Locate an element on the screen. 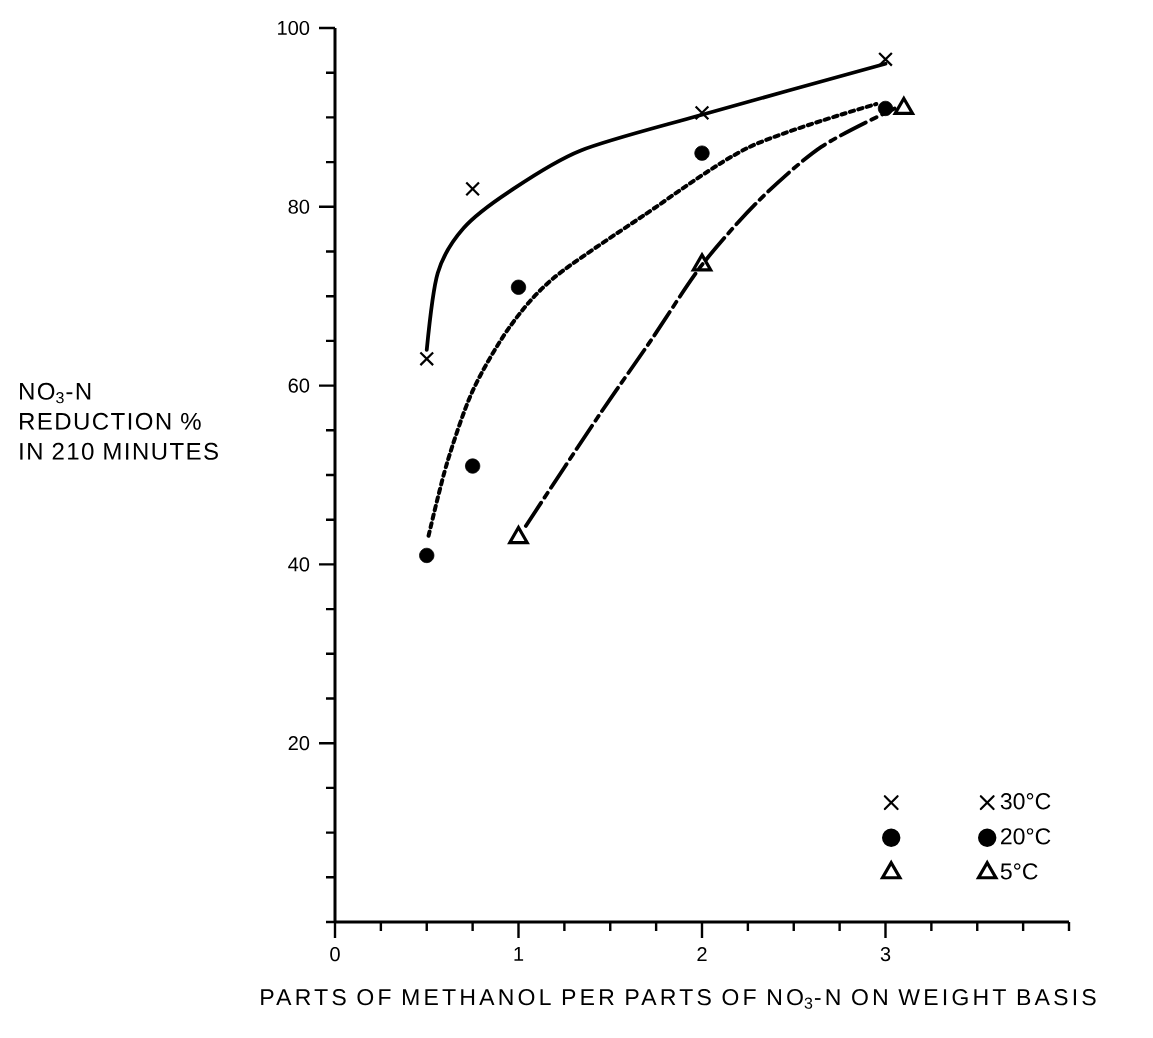  x-tick-label: 1 is located at coordinates (519, 954).